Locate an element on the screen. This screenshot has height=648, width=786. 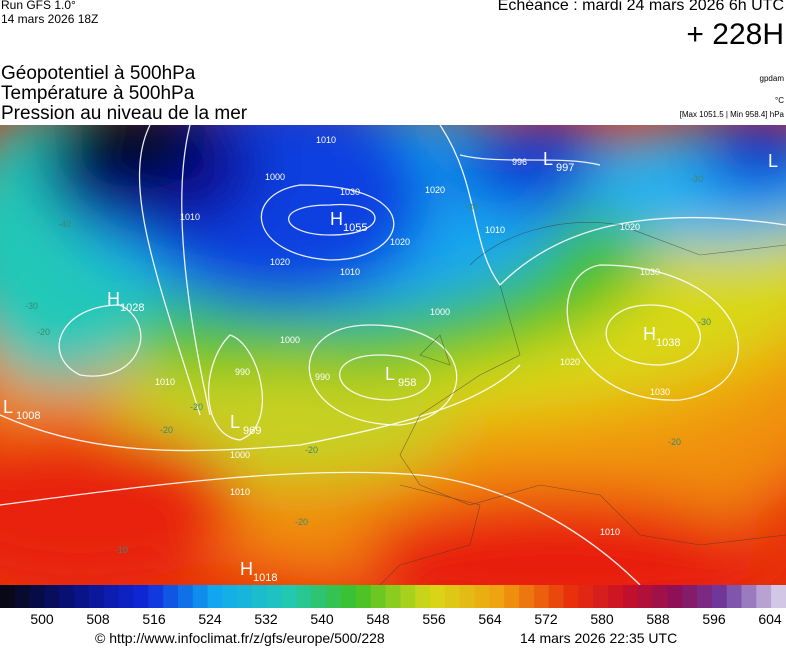
colorbar-label: 564 is located at coordinates (490, 619).